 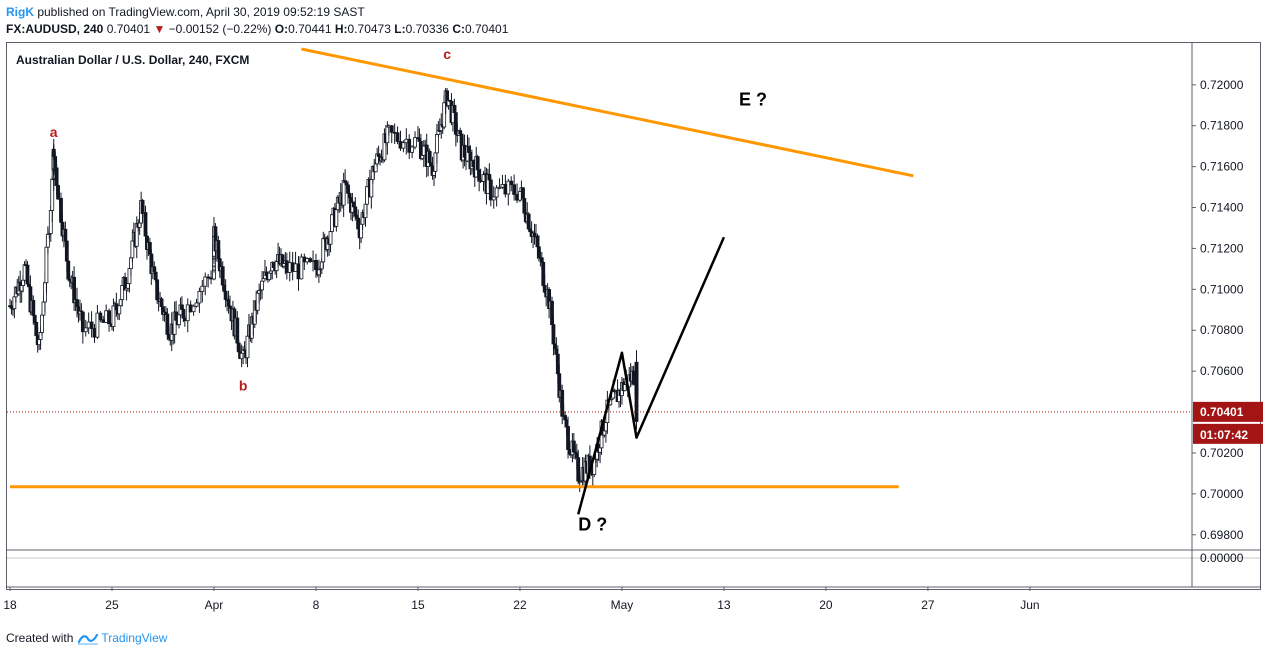 What do you see at coordinates (458, 29) in the screenshot?
I see `close-label: C:` at bounding box center [458, 29].